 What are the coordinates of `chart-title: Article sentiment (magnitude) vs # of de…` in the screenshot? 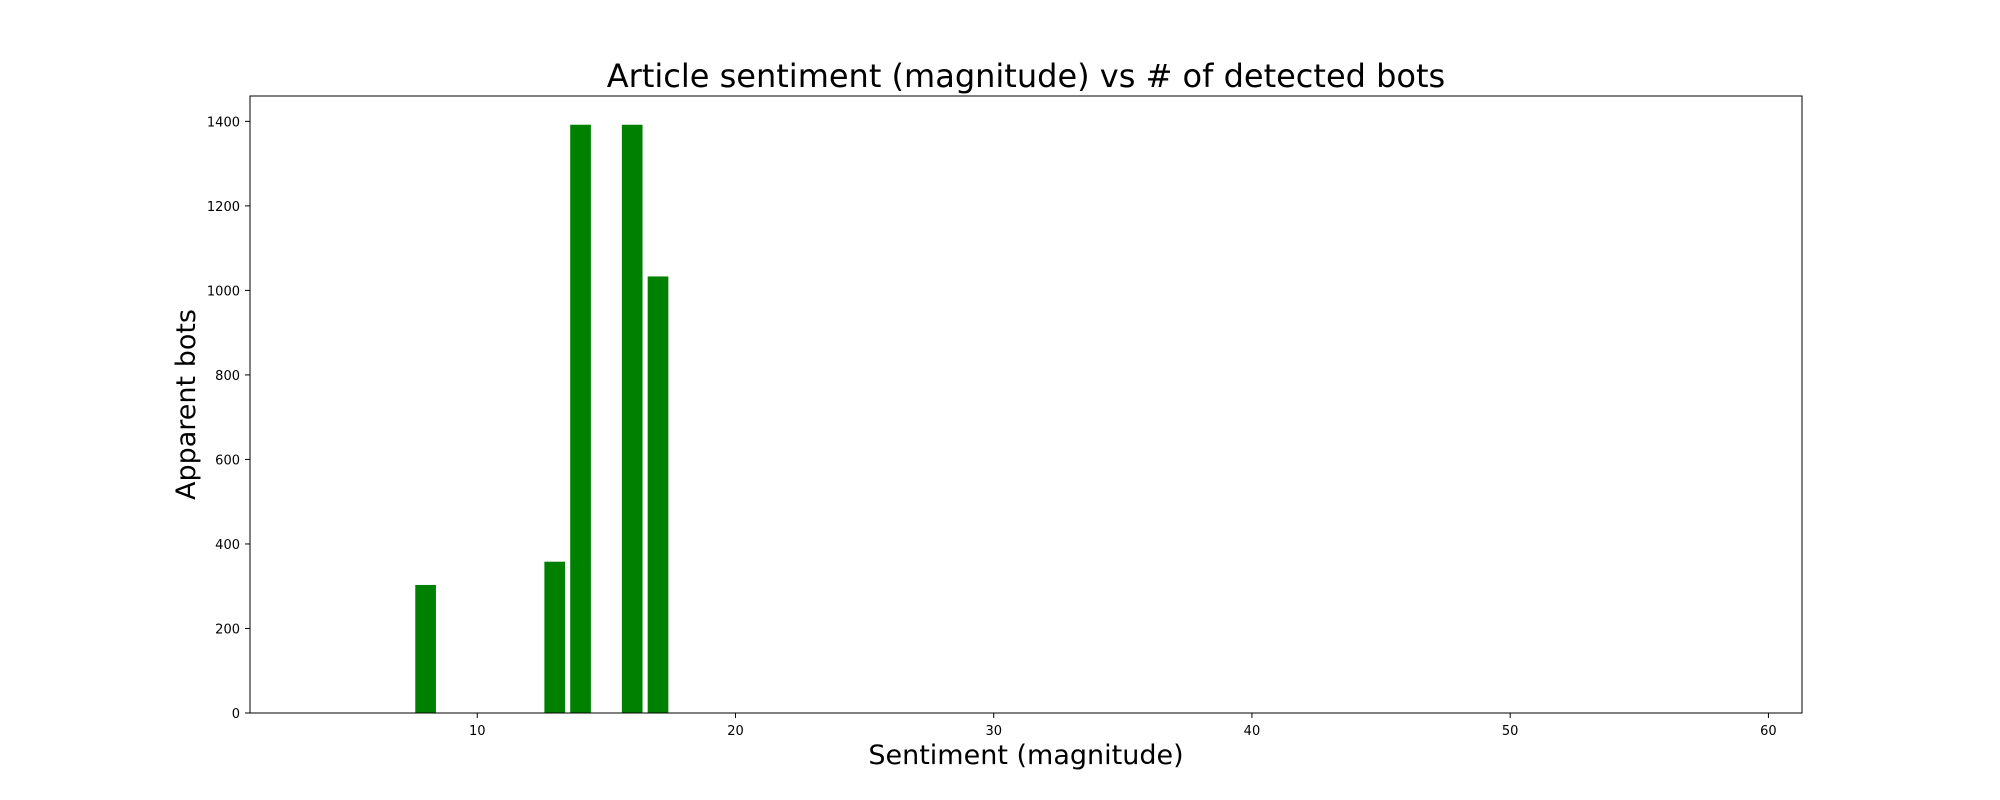 It's located at (1026, 76).